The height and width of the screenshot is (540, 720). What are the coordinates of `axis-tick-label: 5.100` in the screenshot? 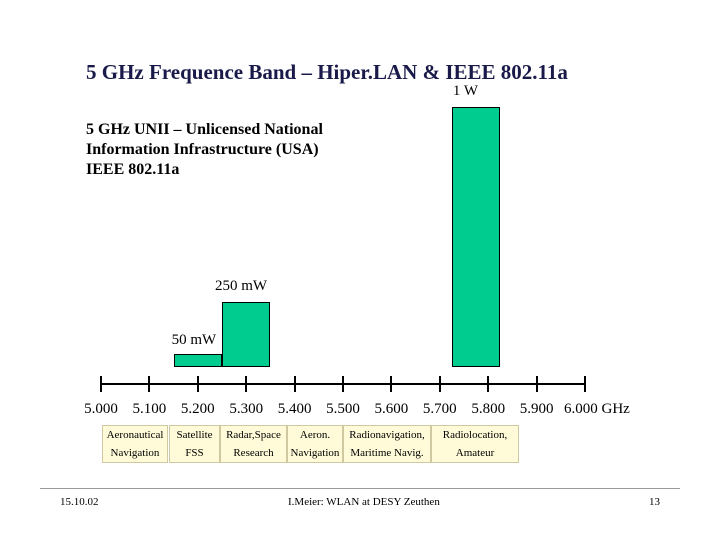 It's located at (149, 409).